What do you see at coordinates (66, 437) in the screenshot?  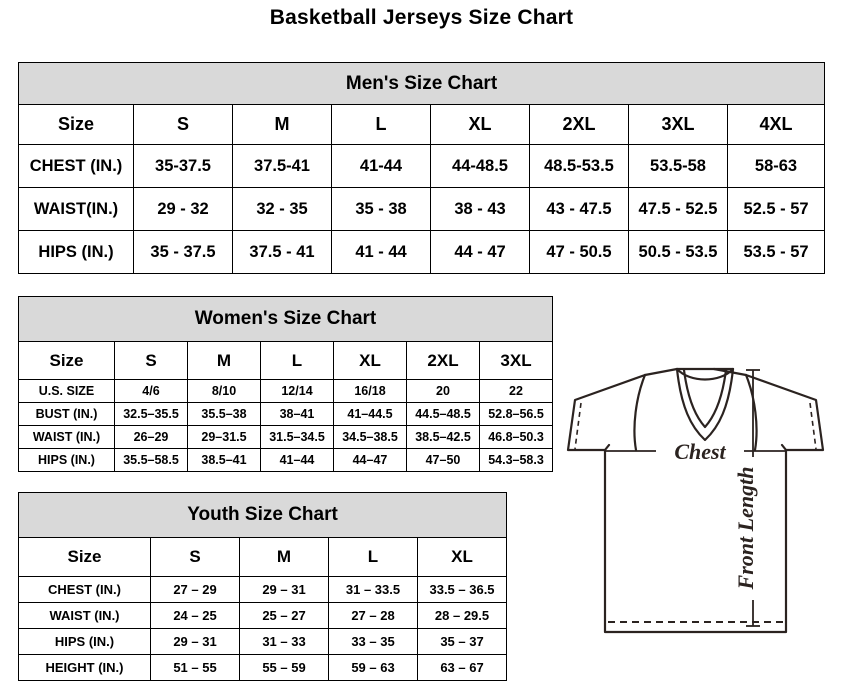 I see `womens-row-label-waist: WAIST (IN.)` at bounding box center [66, 437].